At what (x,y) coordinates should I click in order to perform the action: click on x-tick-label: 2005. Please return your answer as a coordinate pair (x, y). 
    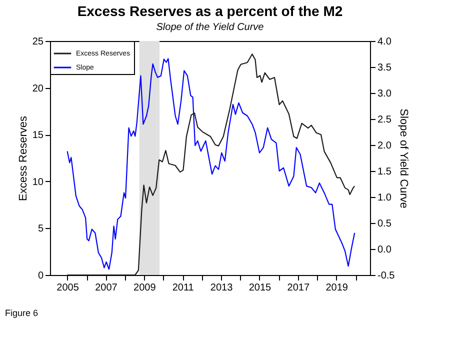
    Looking at the image, I should click on (68, 288).